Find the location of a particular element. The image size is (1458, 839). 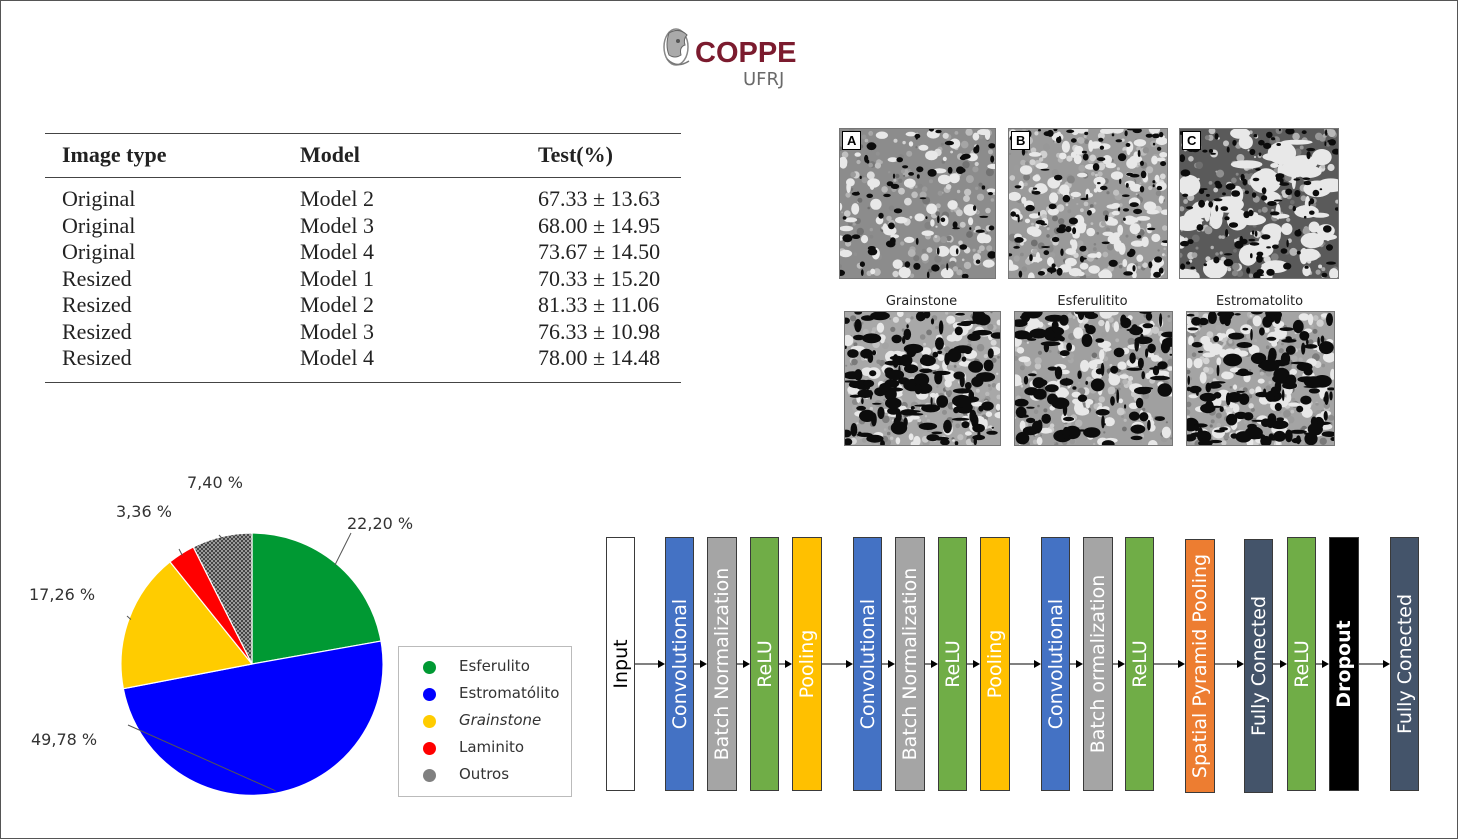

cell-model: Model 2 is located at coordinates (337, 198).